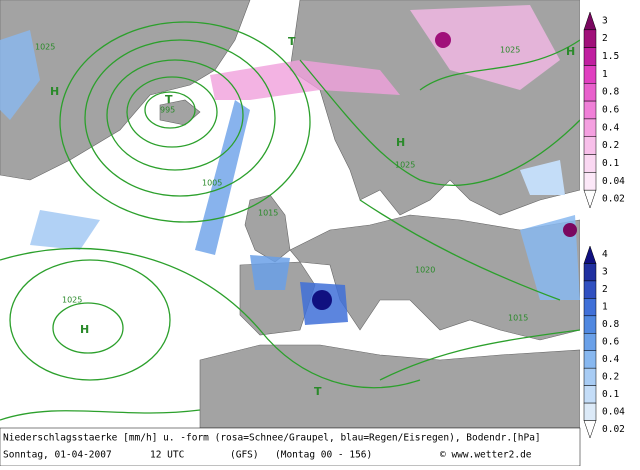 This screenshot has height=470, width=640. What do you see at coordinates (610, 56) in the screenshot?
I see `legend-label: 1.5` at bounding box center [610, 56].